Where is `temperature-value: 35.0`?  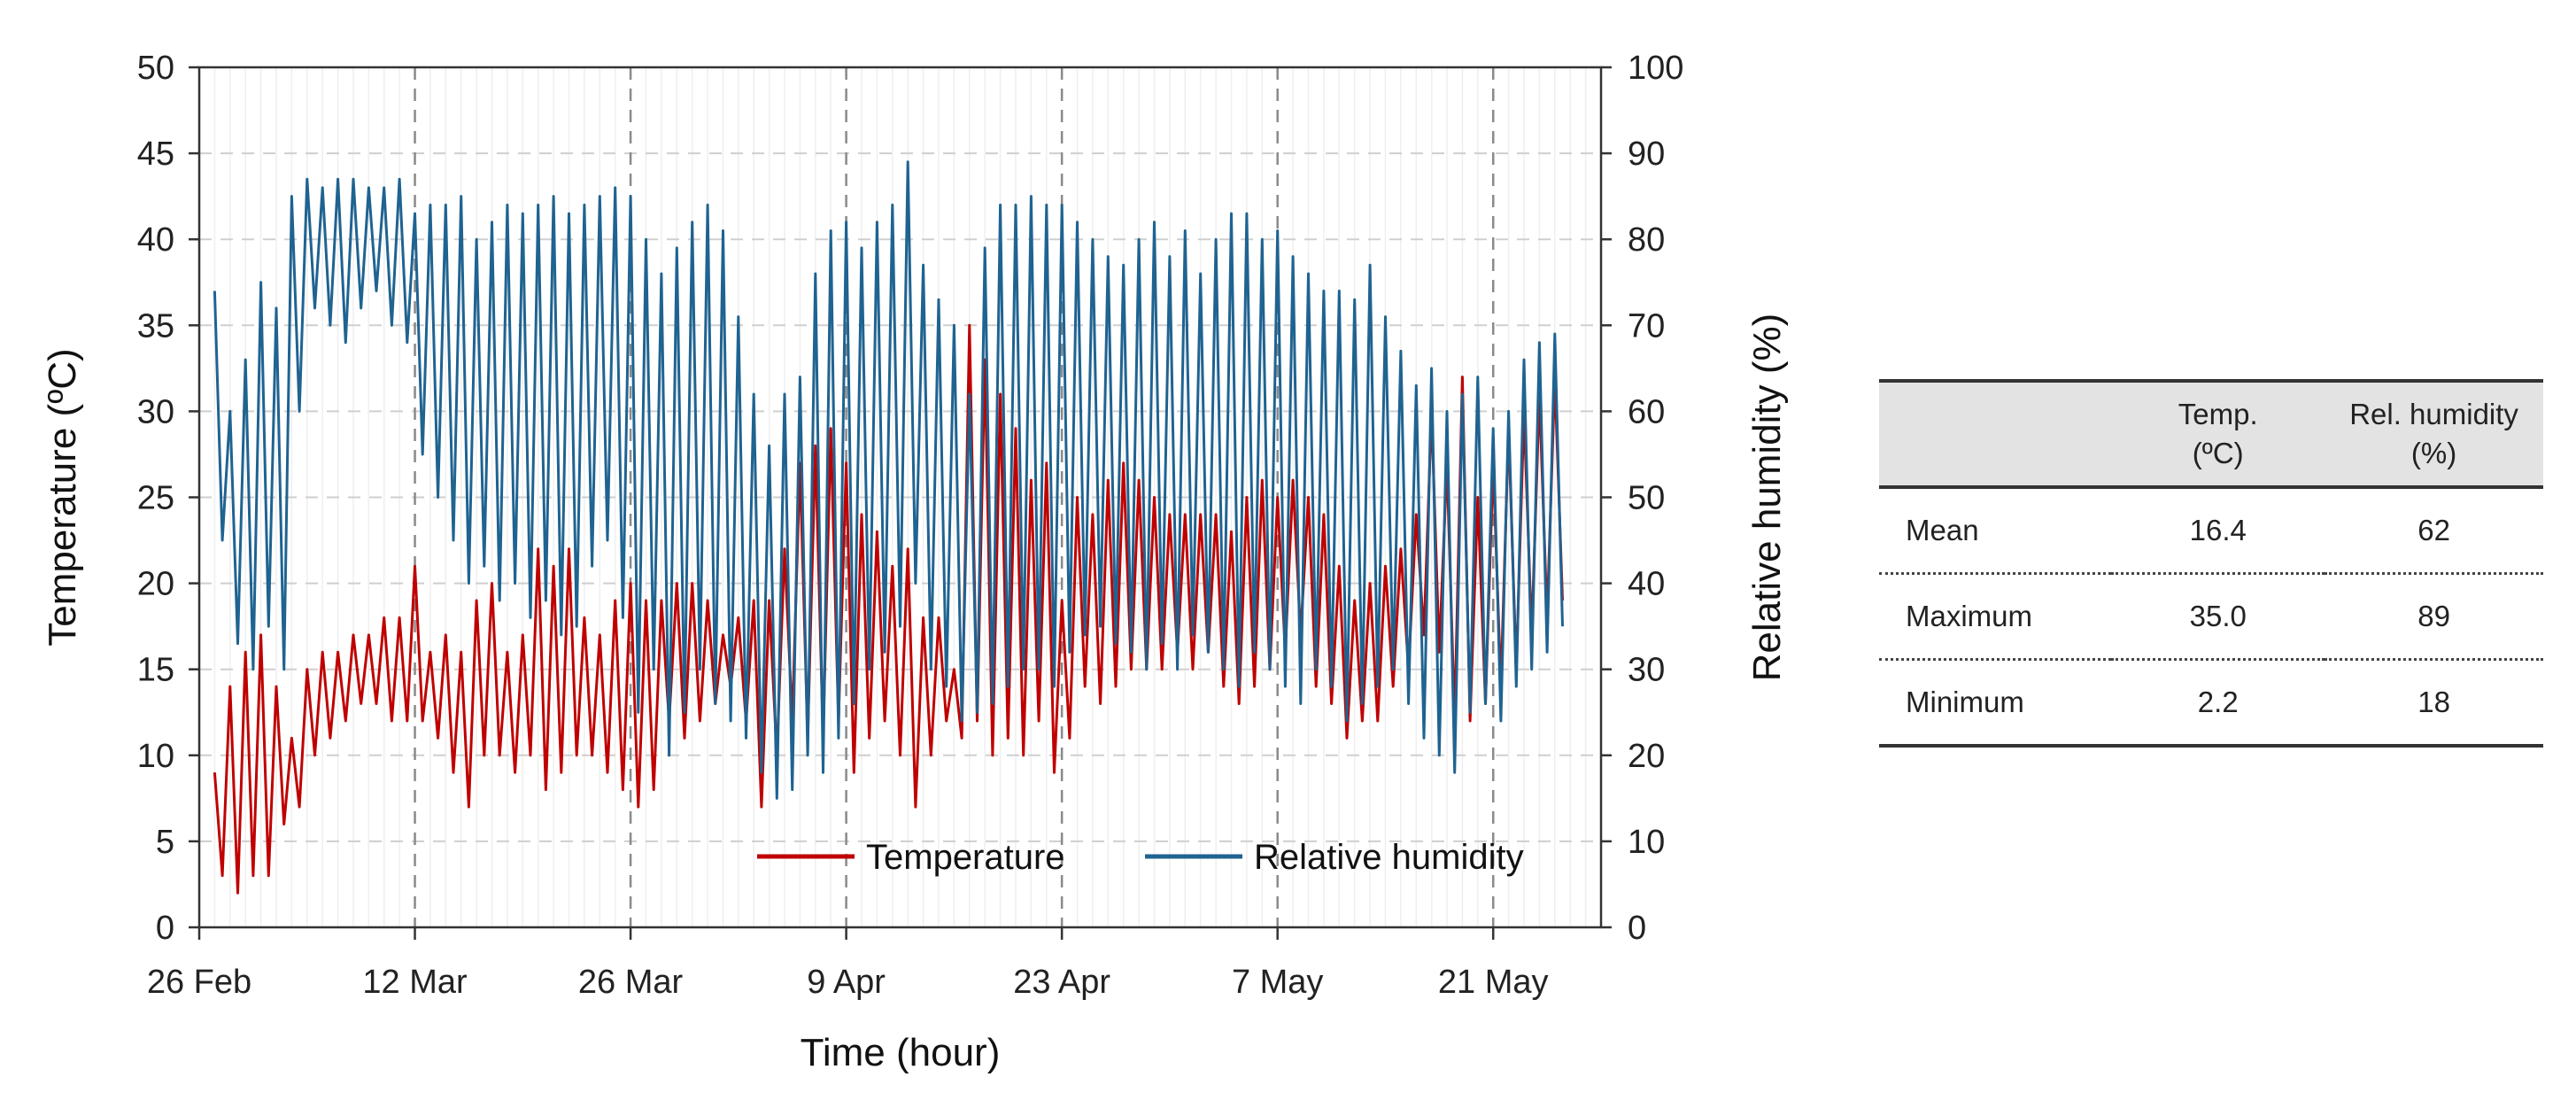
temperature-value: 35.0 is located at coordinates (2218, 616).